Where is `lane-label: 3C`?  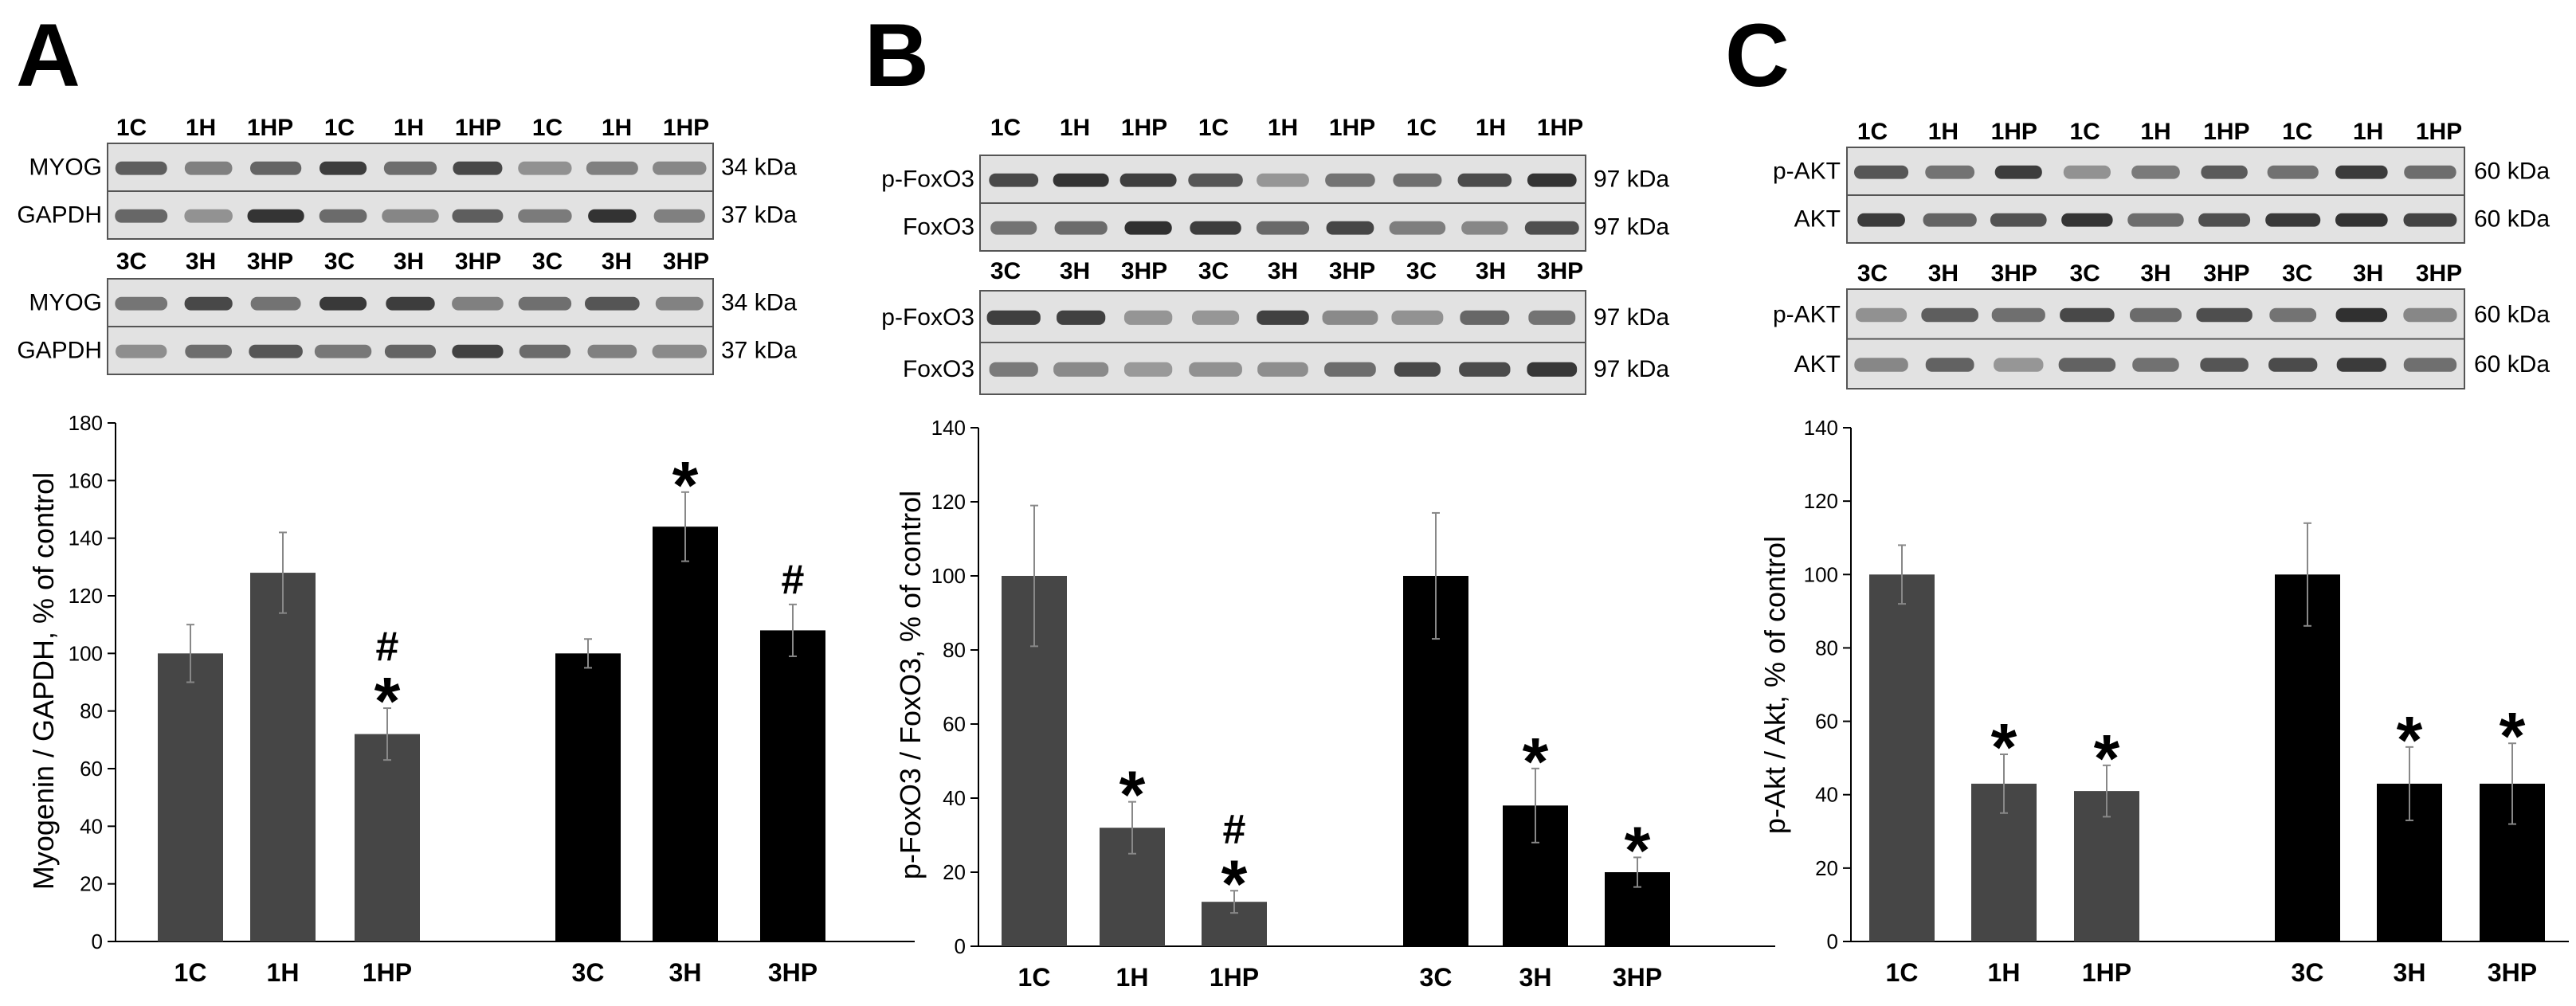 lane-label: 3C is located at coordinates (2084, 274).